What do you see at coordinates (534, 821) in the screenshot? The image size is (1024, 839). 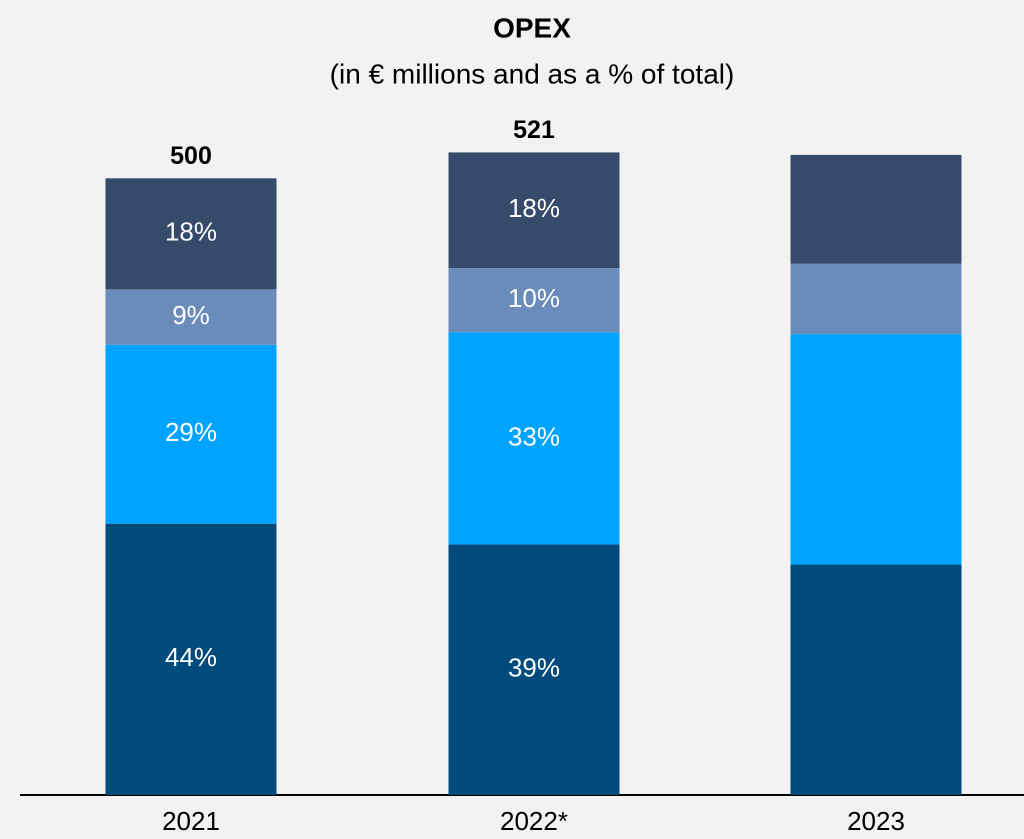 I see `x-tick-label: 2022*` at bounding box center [534, 821].